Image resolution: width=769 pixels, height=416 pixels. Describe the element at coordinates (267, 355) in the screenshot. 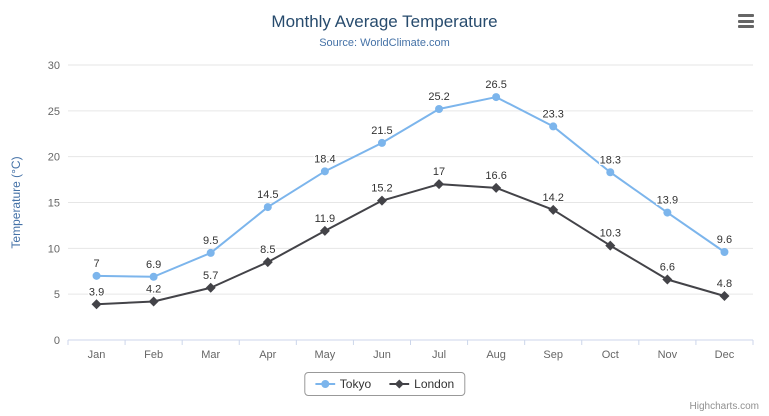

I see `x-tick-label: Apr` at that location.